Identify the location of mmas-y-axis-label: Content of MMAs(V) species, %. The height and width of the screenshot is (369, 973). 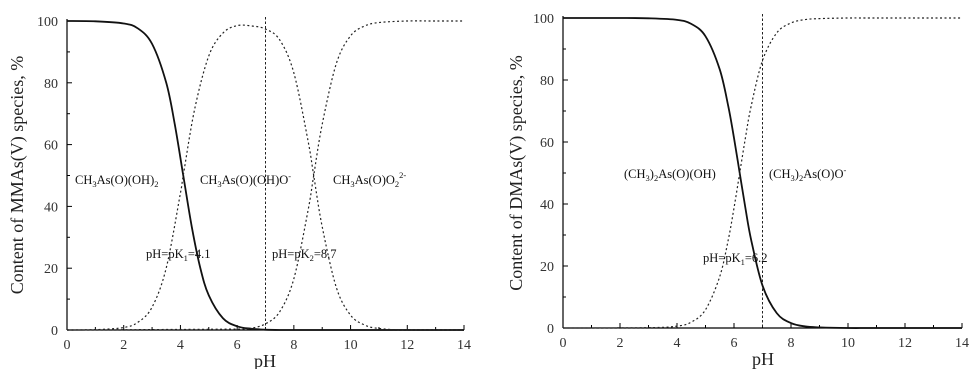
(17, 175).